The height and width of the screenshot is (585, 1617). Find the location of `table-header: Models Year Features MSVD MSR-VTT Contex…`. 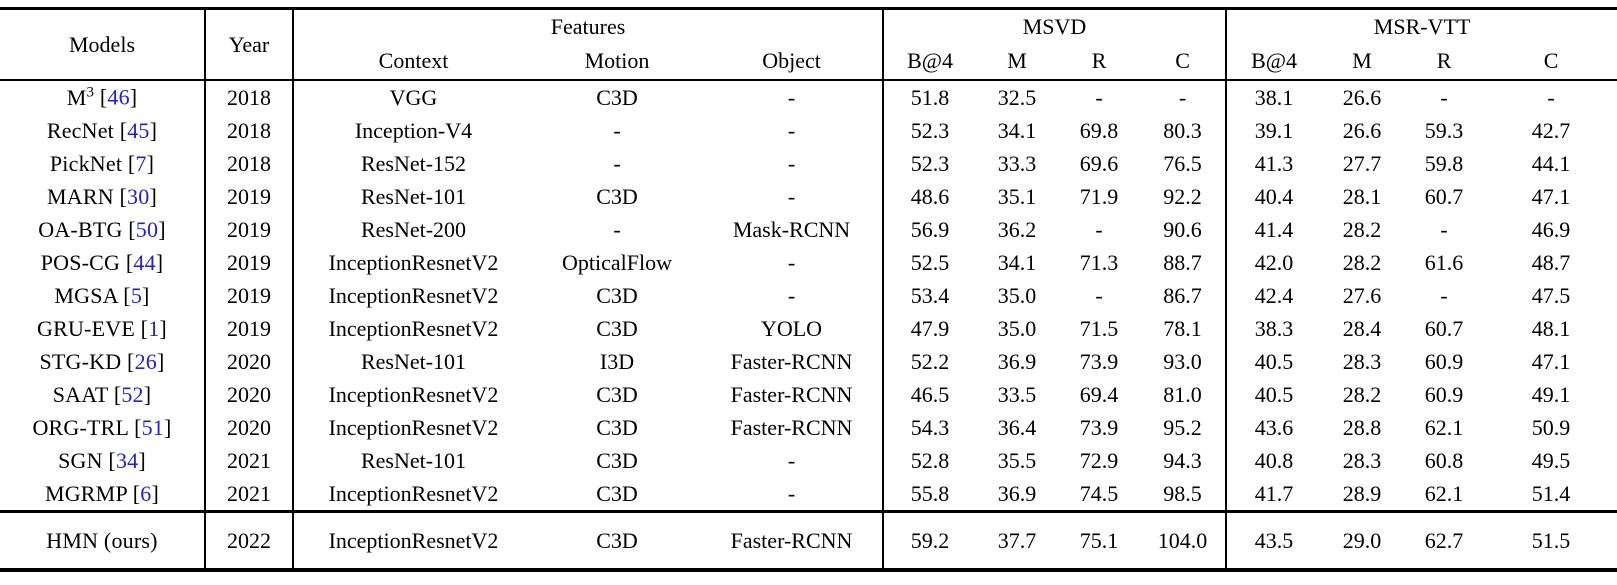

table-header: Models Year Features MSVD MSR-VTT Contex… is located at coordinates (808, 44).